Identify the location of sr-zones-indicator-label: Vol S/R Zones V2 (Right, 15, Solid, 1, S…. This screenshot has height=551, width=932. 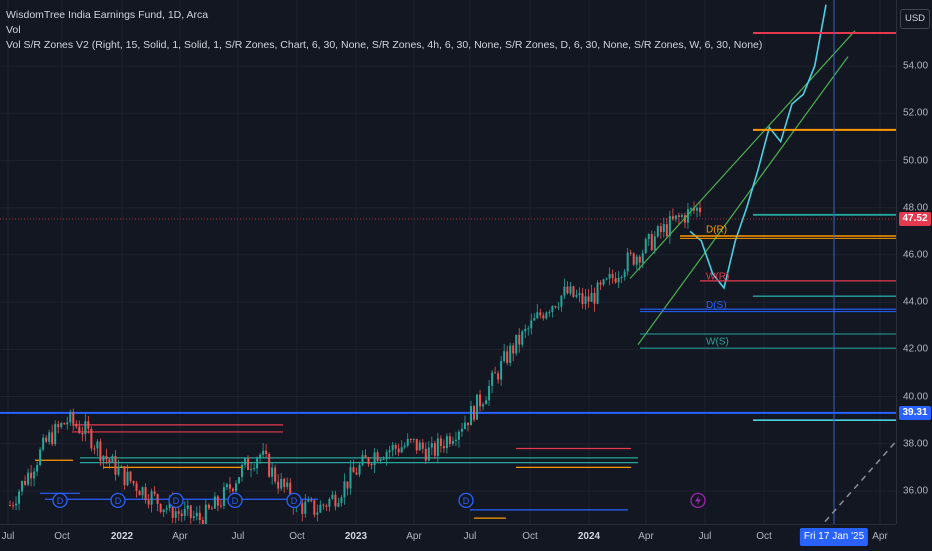
(384, 45).